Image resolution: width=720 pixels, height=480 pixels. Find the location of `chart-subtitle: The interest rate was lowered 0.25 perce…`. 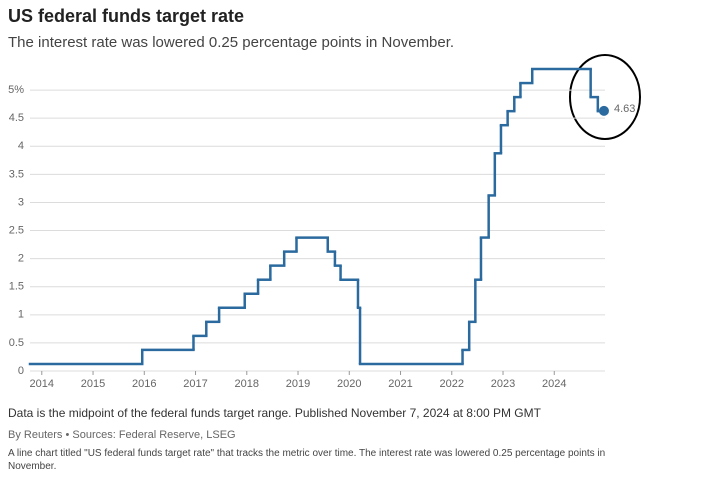

chart-subtitle: The interest rate was lowered 0.25 perce… is located at coordinates (231, 42).